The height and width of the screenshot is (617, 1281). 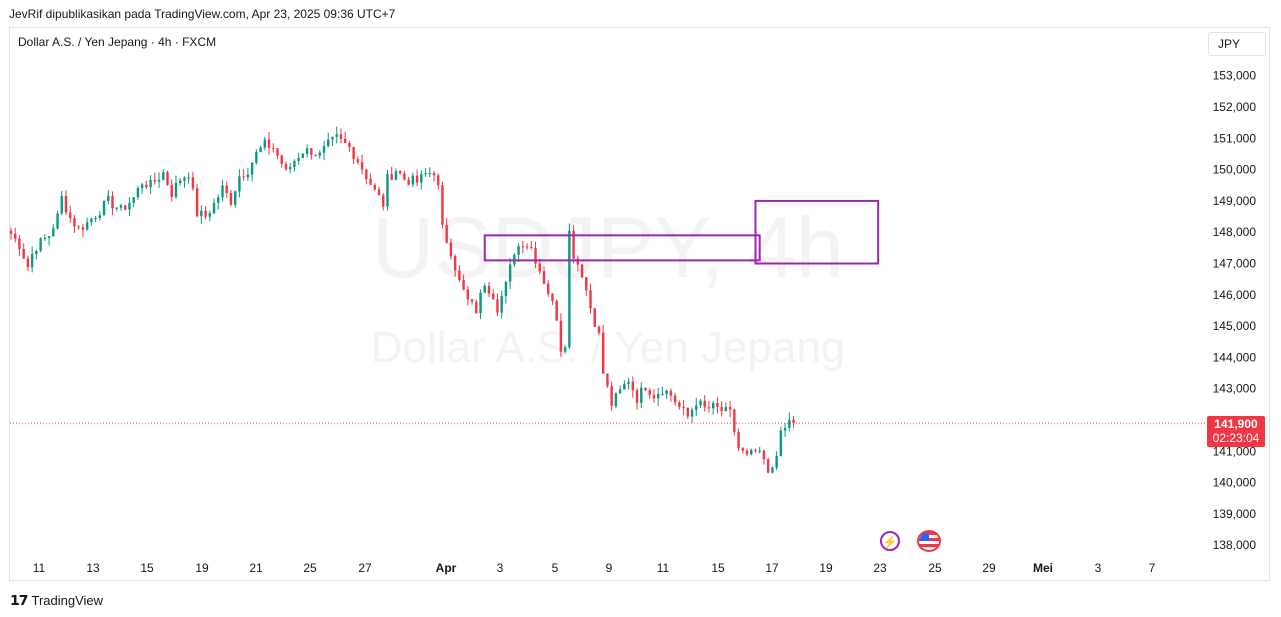 I want to click on x-tick-label: 7, so click(x=1152, y=568).